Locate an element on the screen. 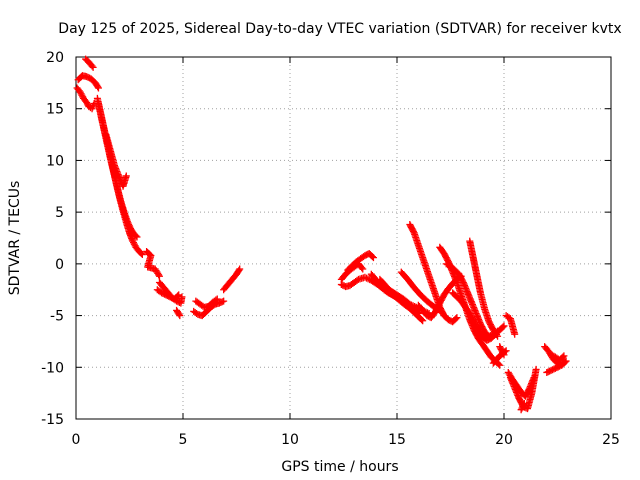 The image size is (640, 480). x-tick-label: 10 is located at coordinates (290, 440).